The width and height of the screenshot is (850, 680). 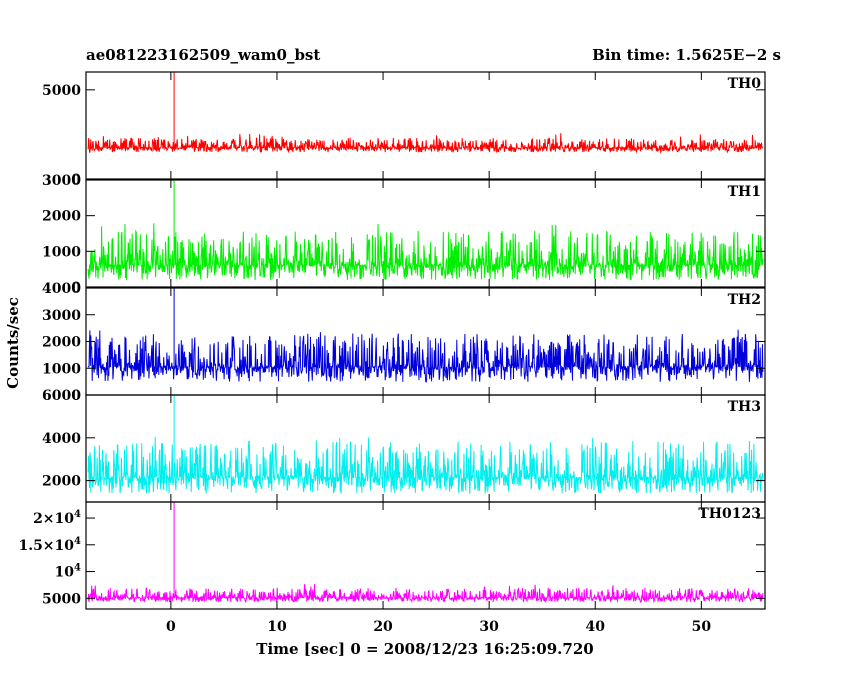 I want to click on panel-label: TH3, so click(x=744, y=407).